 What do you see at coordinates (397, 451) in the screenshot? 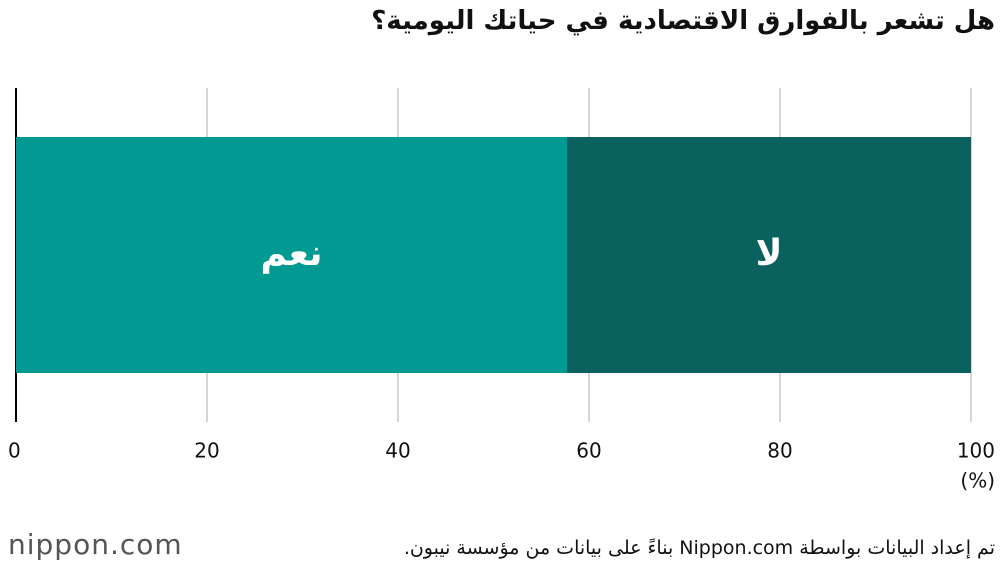
I see `x-tick-label: 40` at bounding box center [397, 451].